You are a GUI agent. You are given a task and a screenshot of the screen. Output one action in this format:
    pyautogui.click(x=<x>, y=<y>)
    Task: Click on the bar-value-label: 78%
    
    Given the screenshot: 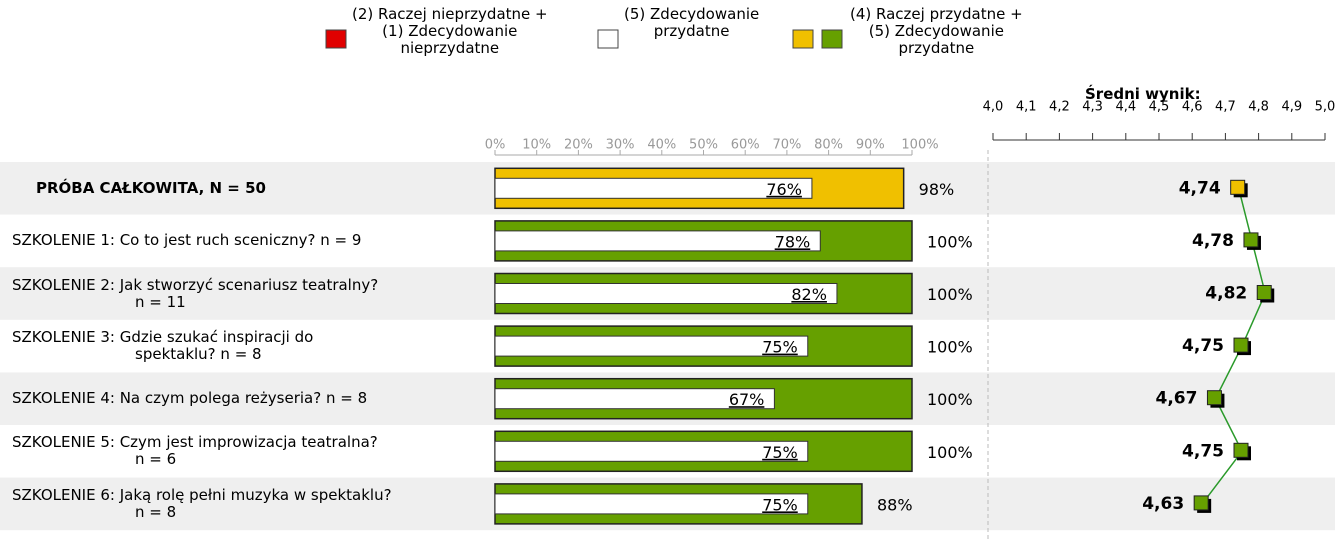 What is the action you would take?
    pyautogui.click(x=793, y=241)
    